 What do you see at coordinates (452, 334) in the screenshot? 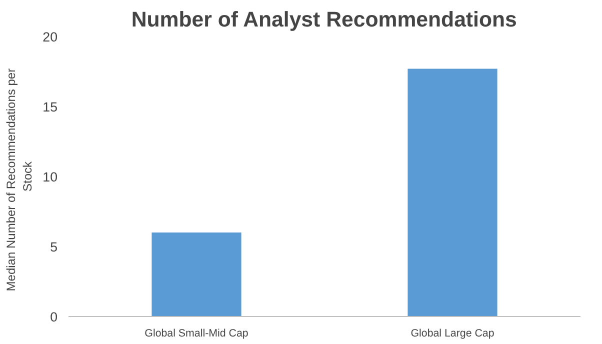
I see `x-tick-label: Global Large Cap` at bounding box center [452, 334].